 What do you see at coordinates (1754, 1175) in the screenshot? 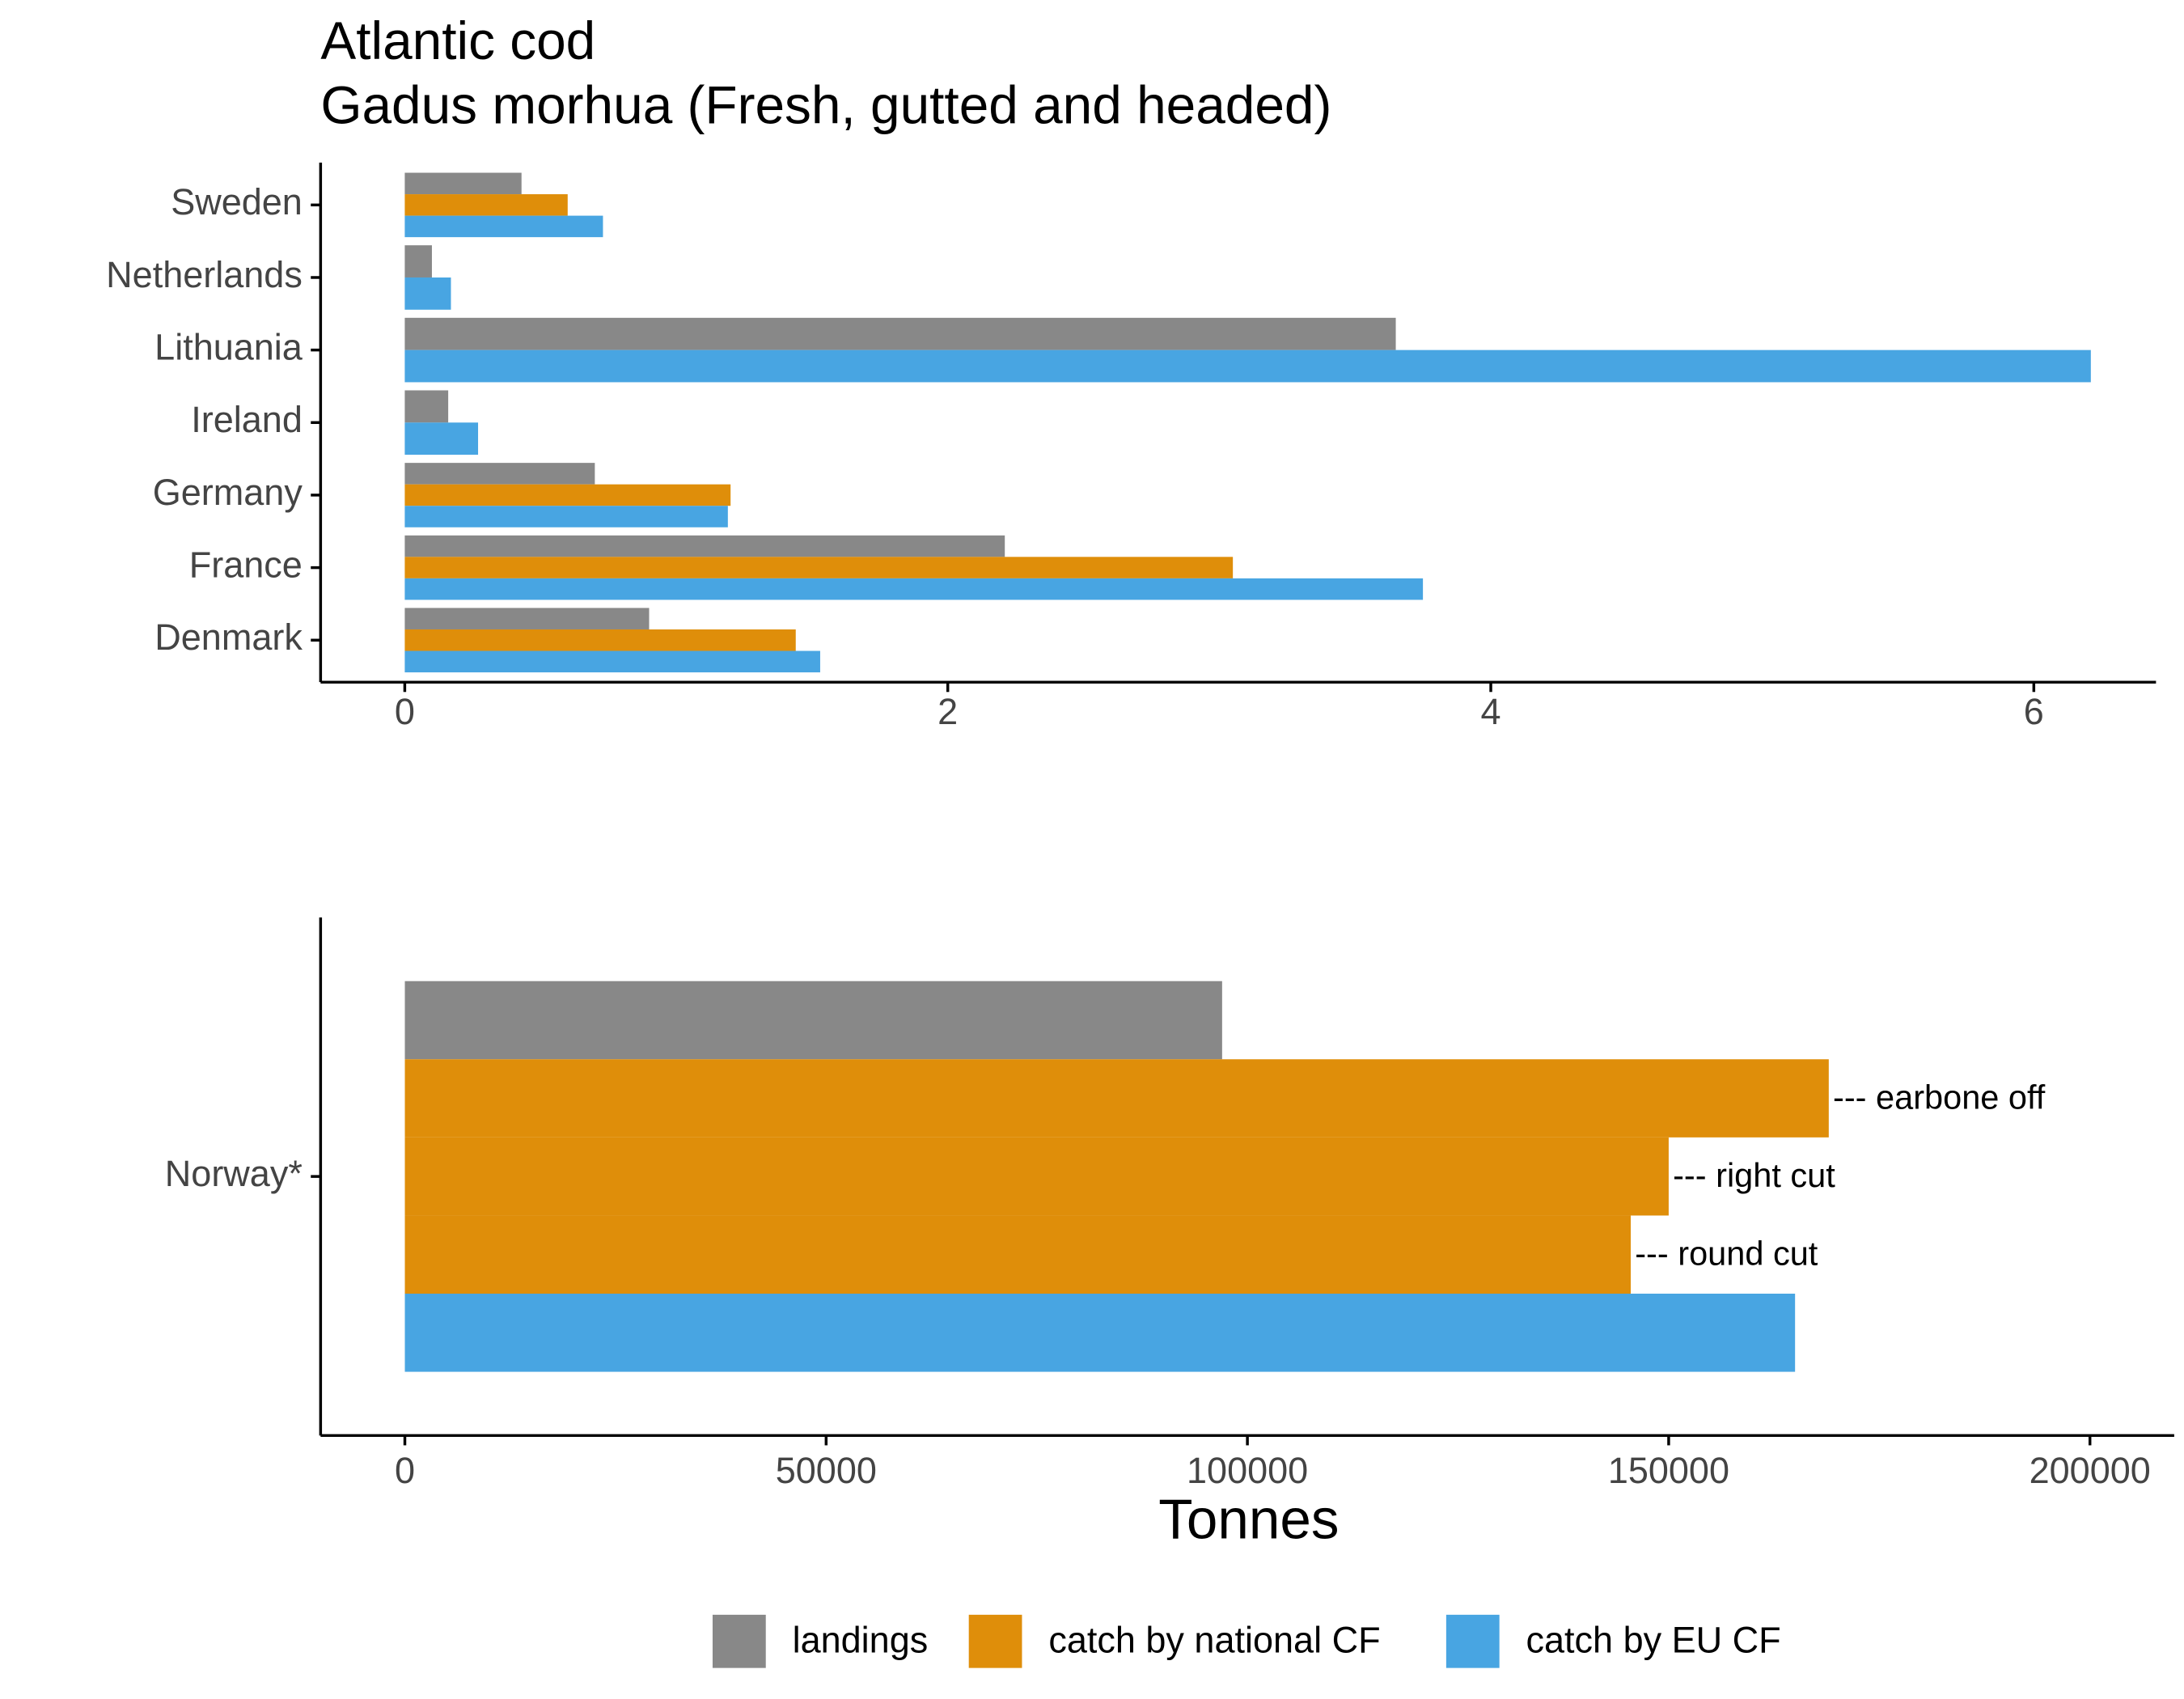
I see `bar-annotation: --- right cut` at bounding box center [1754, 1175].